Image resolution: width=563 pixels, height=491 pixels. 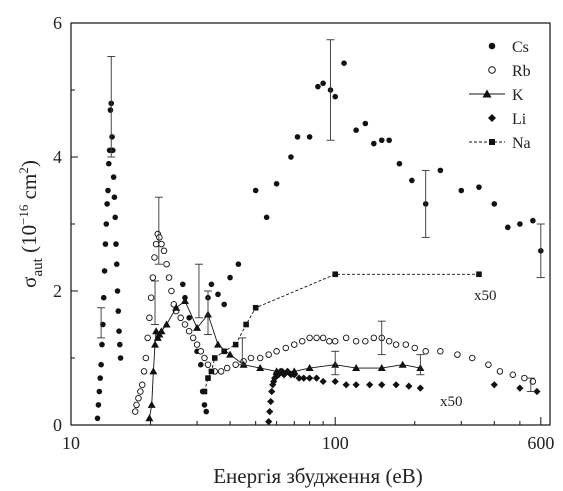 I want to click on y-axis-title: σaut (10−16 cm2), so click(x=31, y=224).